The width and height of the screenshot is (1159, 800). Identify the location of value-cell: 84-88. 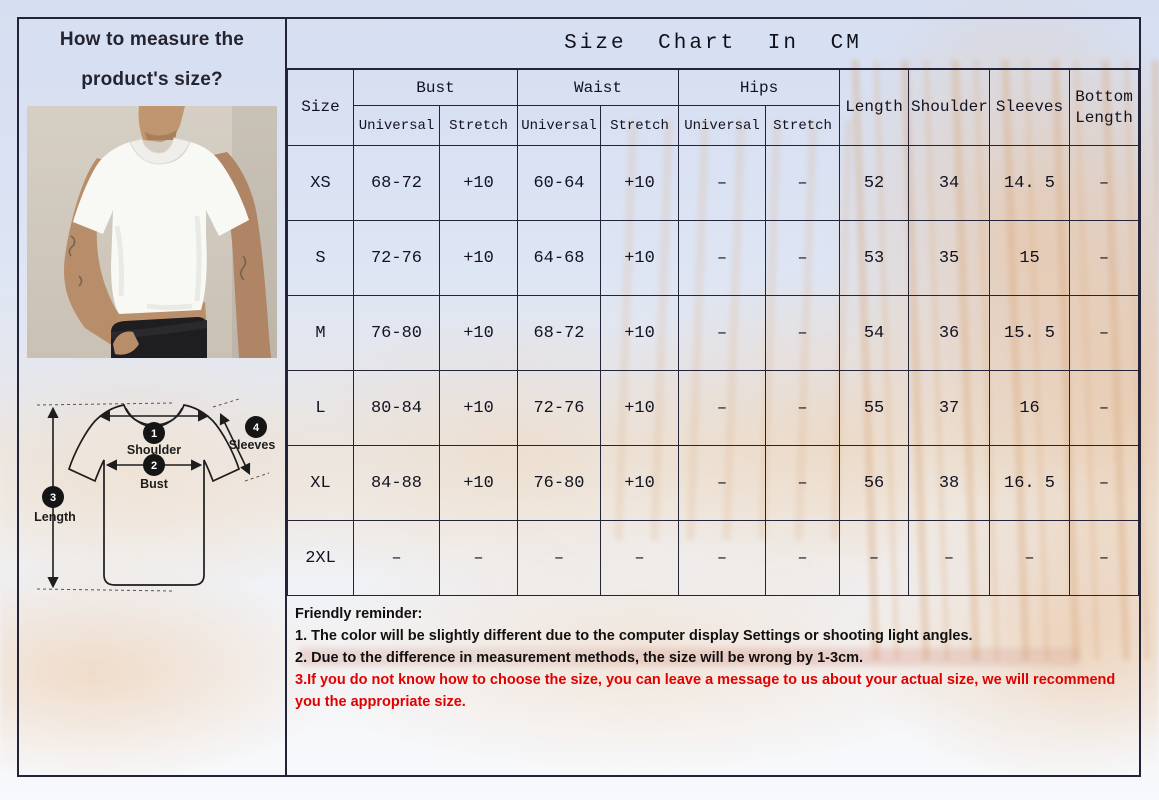
(396, 483).